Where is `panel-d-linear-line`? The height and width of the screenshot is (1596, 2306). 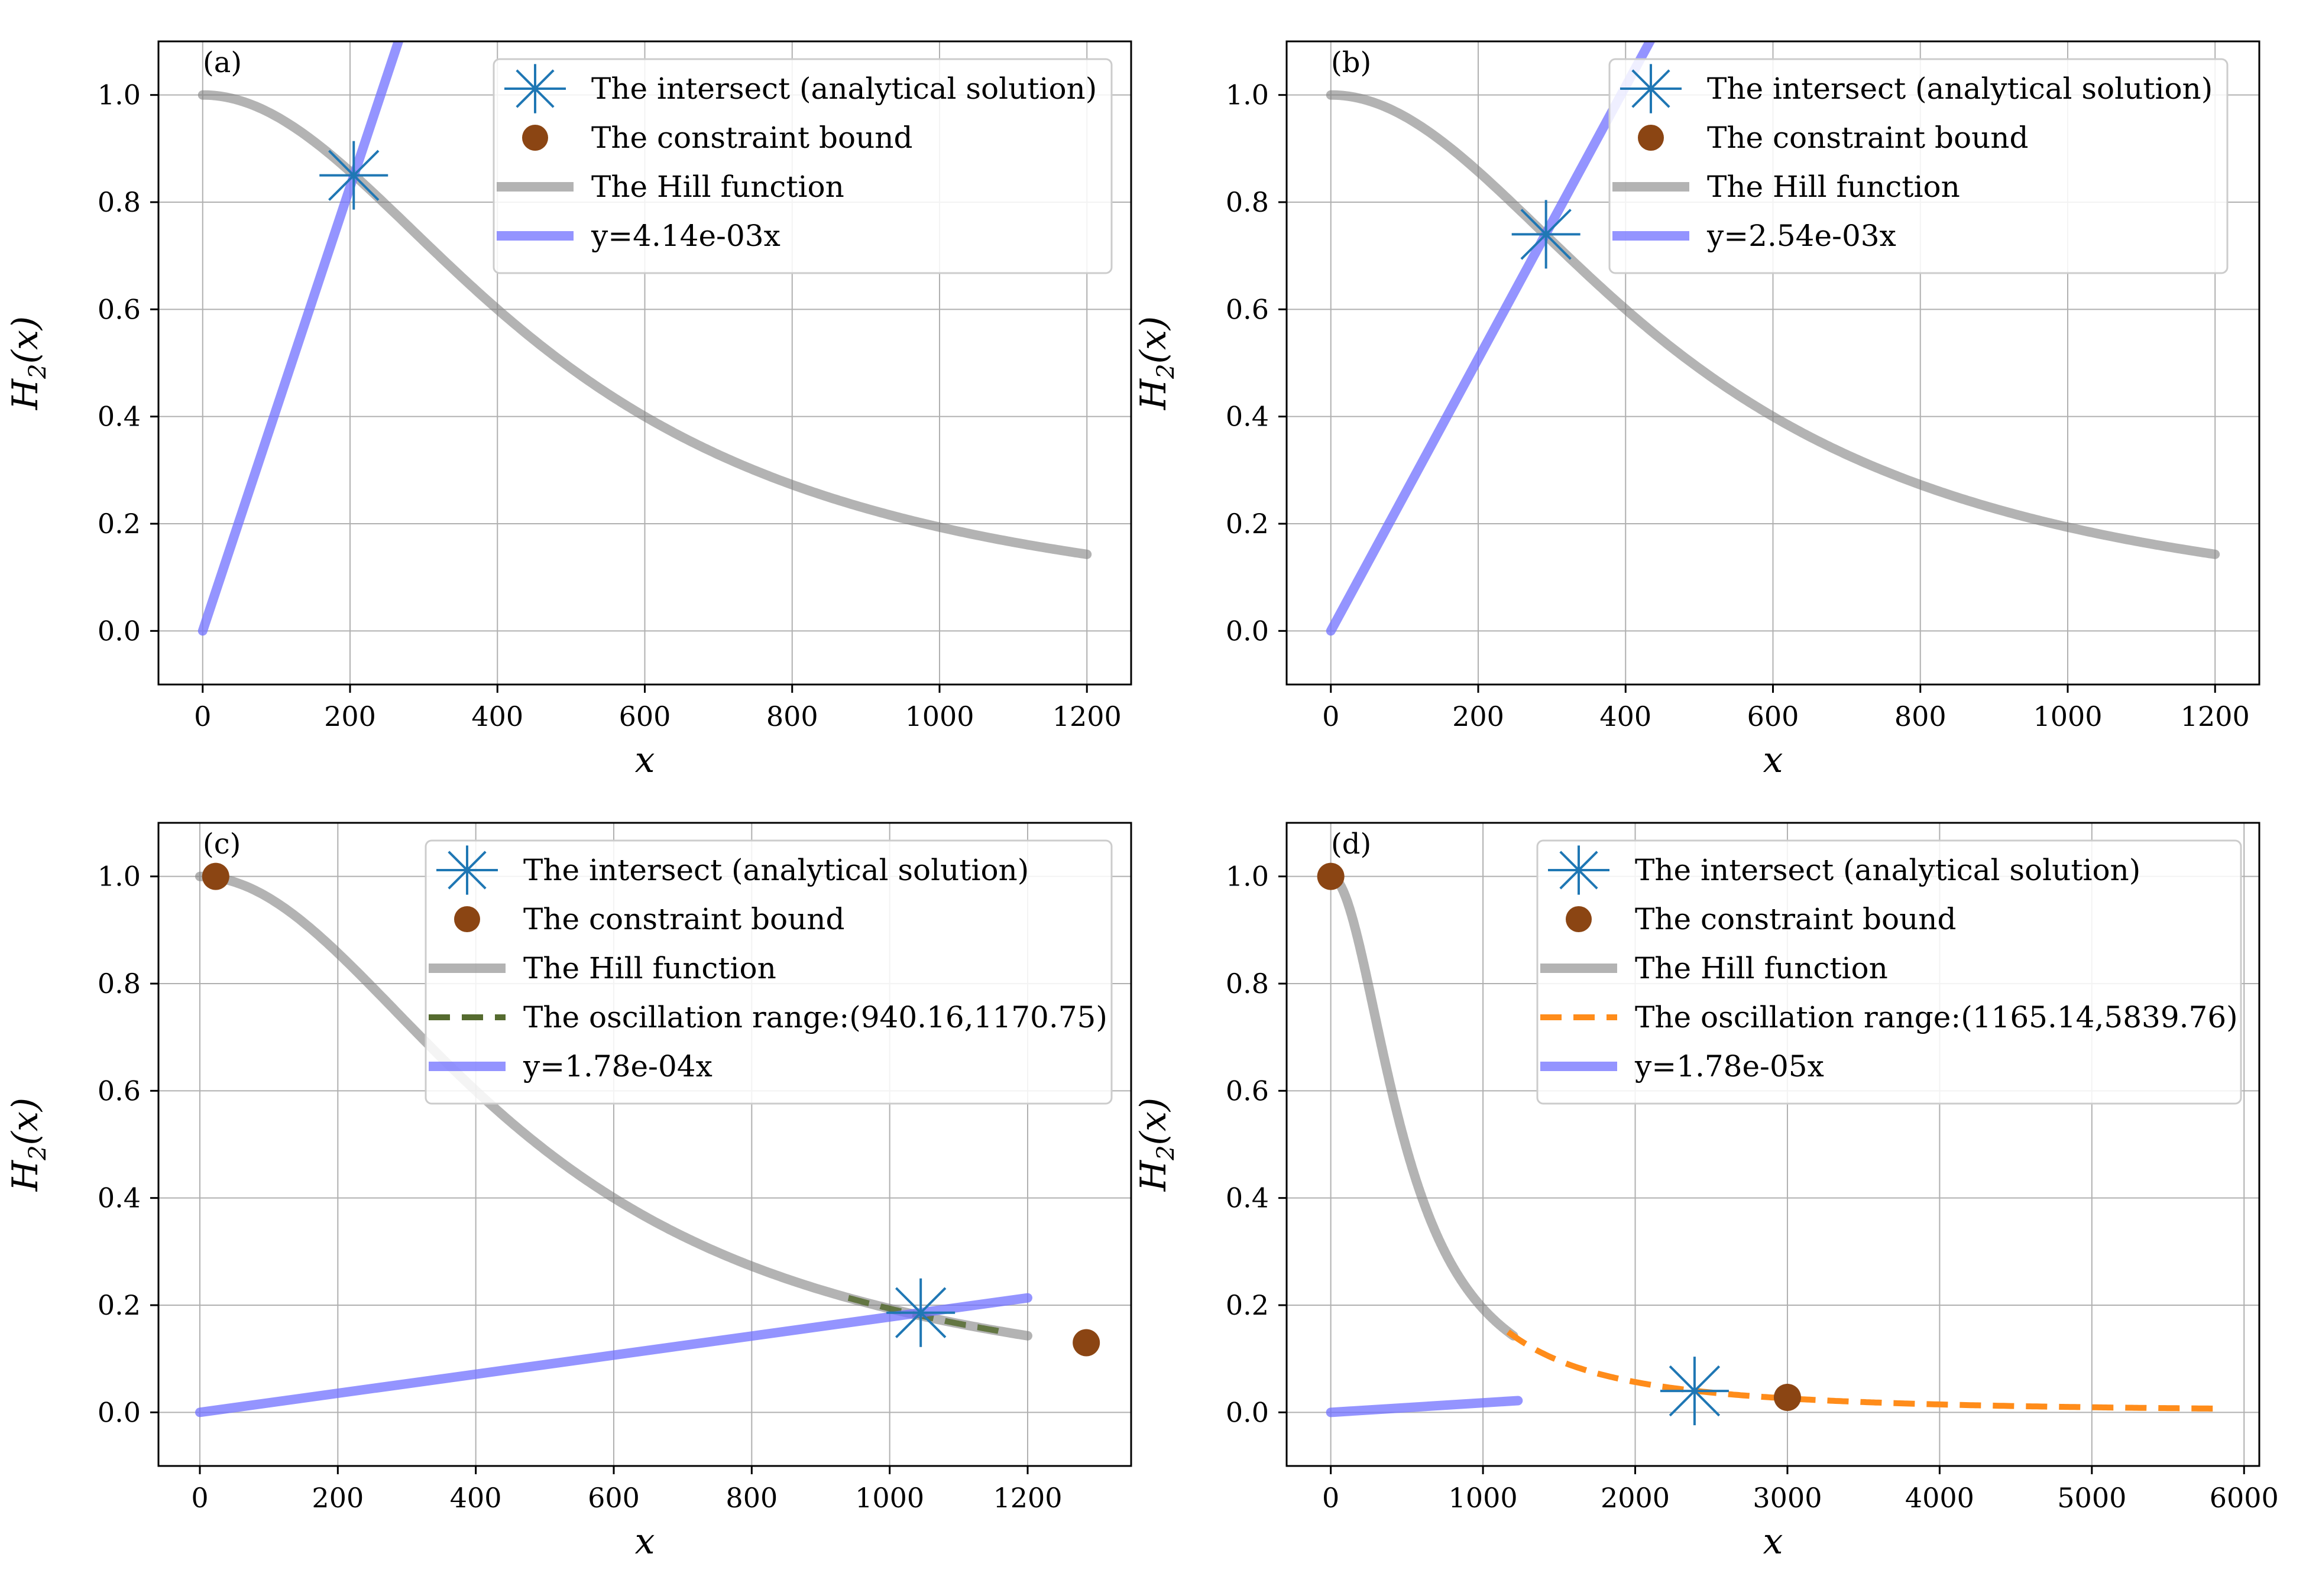
panel-d-linear-line is located at coordinates (1424, 1406).